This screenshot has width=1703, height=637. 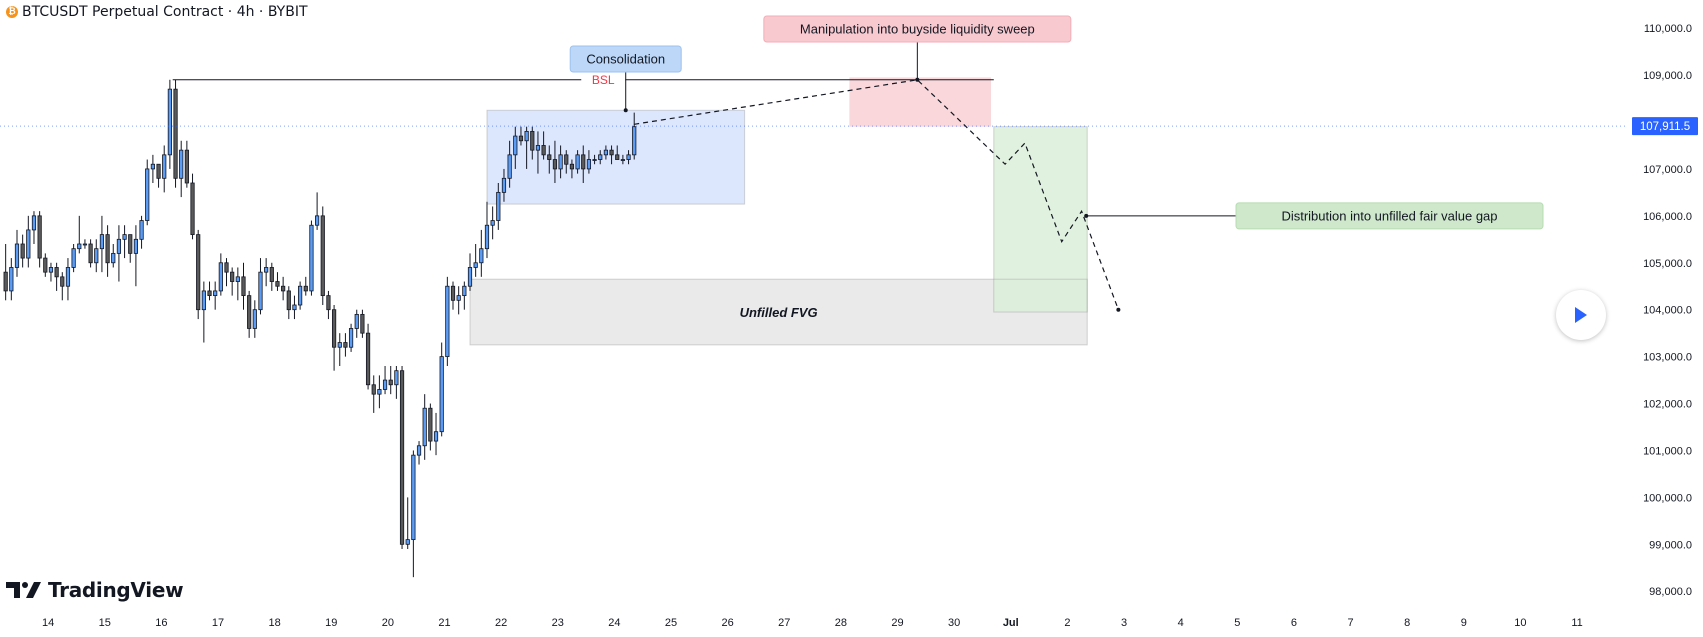 I want to click on y-tick-label: 109,000.0, so click(x=1667, y=76).